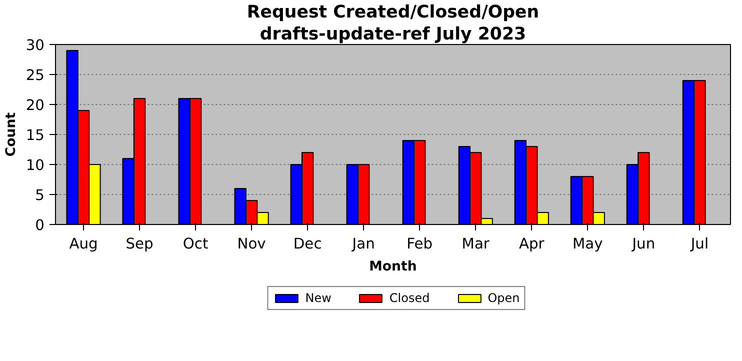 The image size is (742, 361). Describe the element at coordinates (363, 244) in the screenshot. I see `x-tick-label: Jan` at that location.